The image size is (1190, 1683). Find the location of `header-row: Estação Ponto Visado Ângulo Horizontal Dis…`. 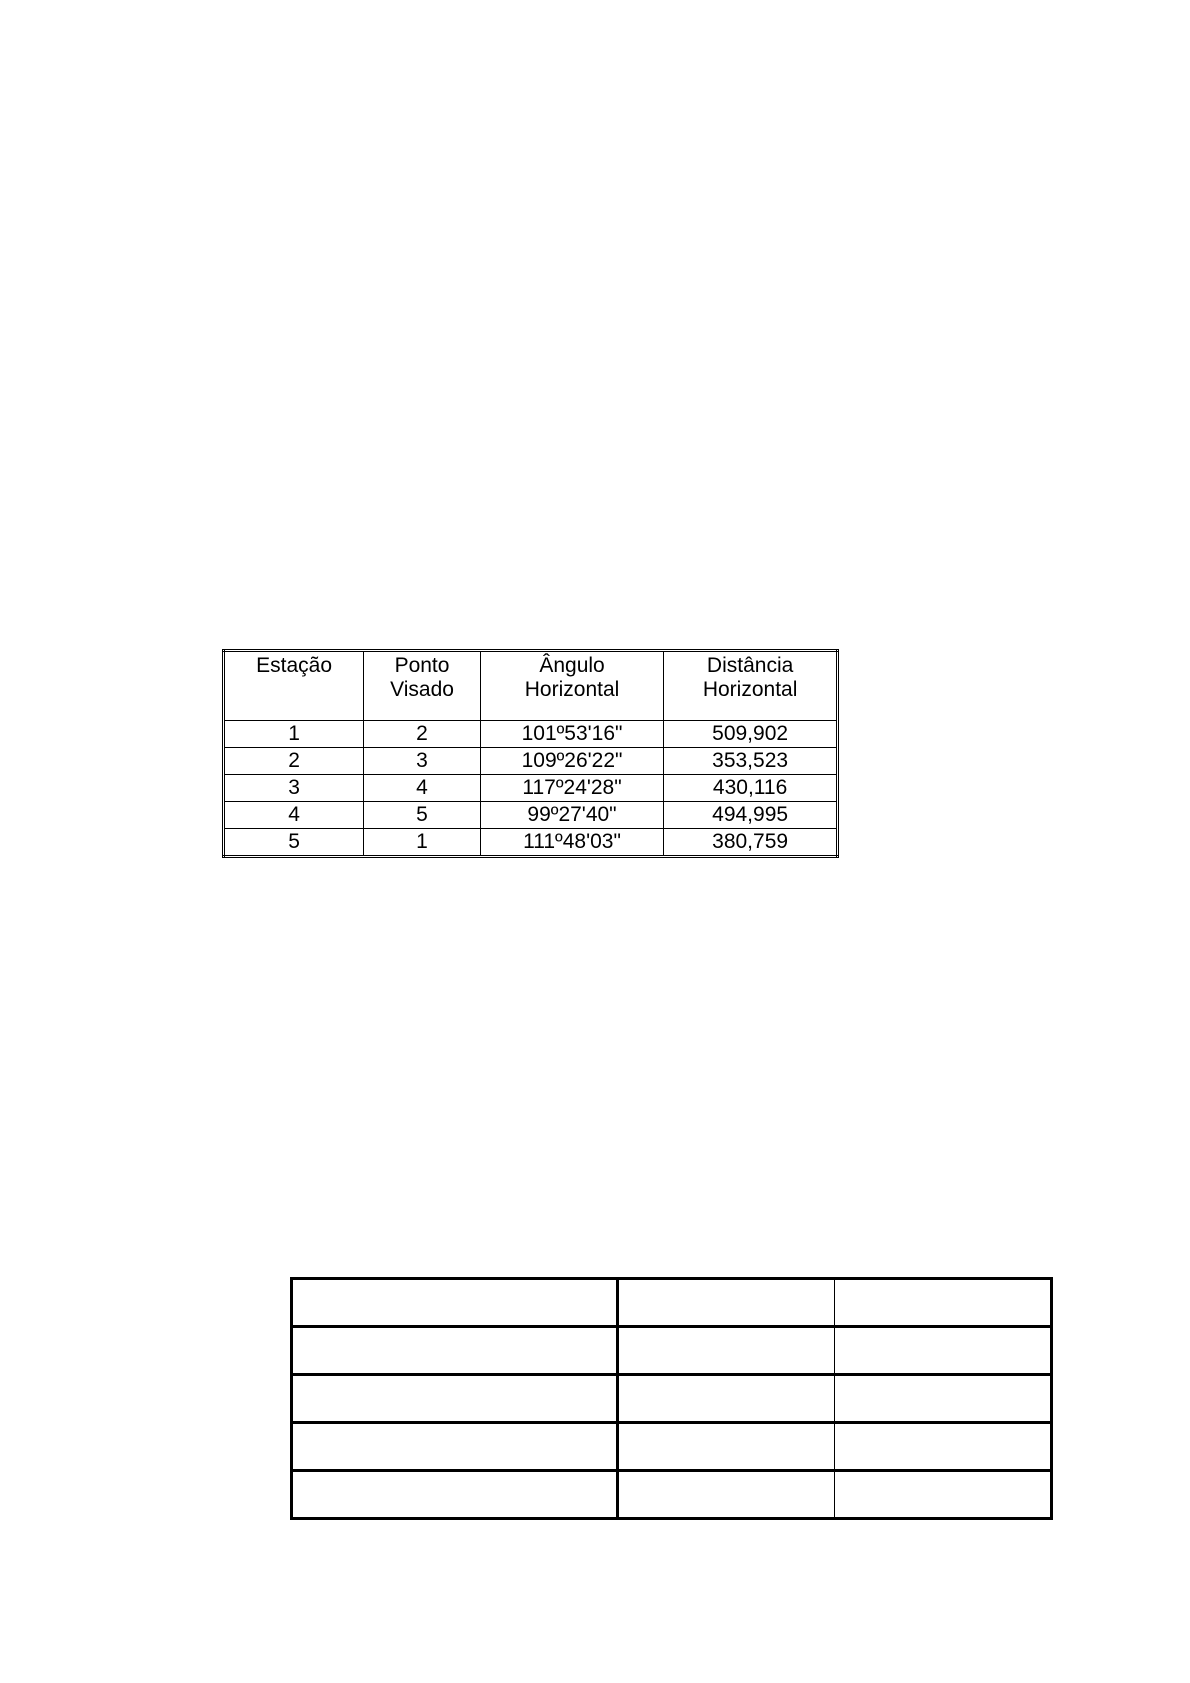

header-row: Estação Ponto Visado Ângulo Horizontal Dis… is located at coordinates (530, 685).